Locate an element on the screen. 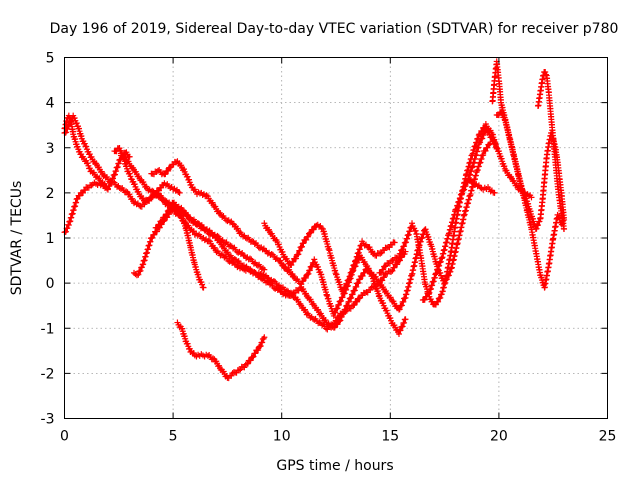 The width and height of the screenshot is (640, 480). series-track-l is located at coordinates (438, 214).